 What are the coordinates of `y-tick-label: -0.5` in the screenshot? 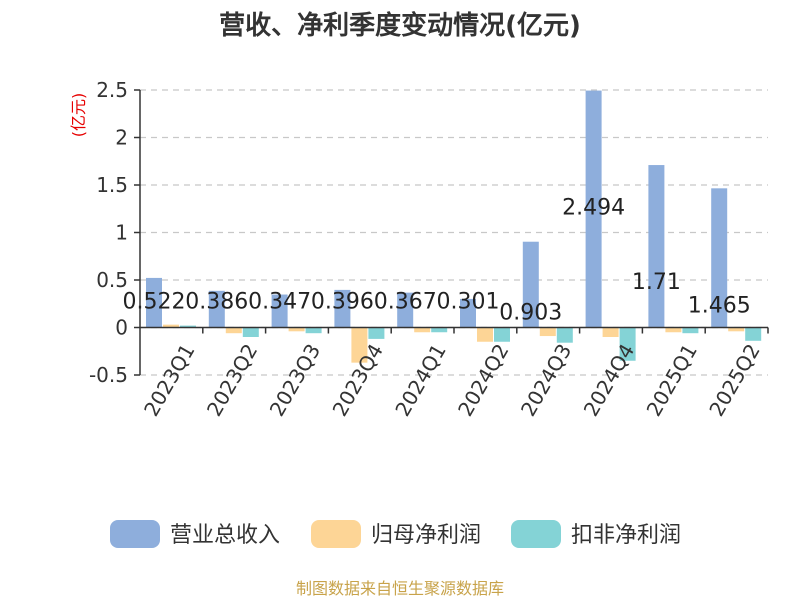 It's located at (108, 375).